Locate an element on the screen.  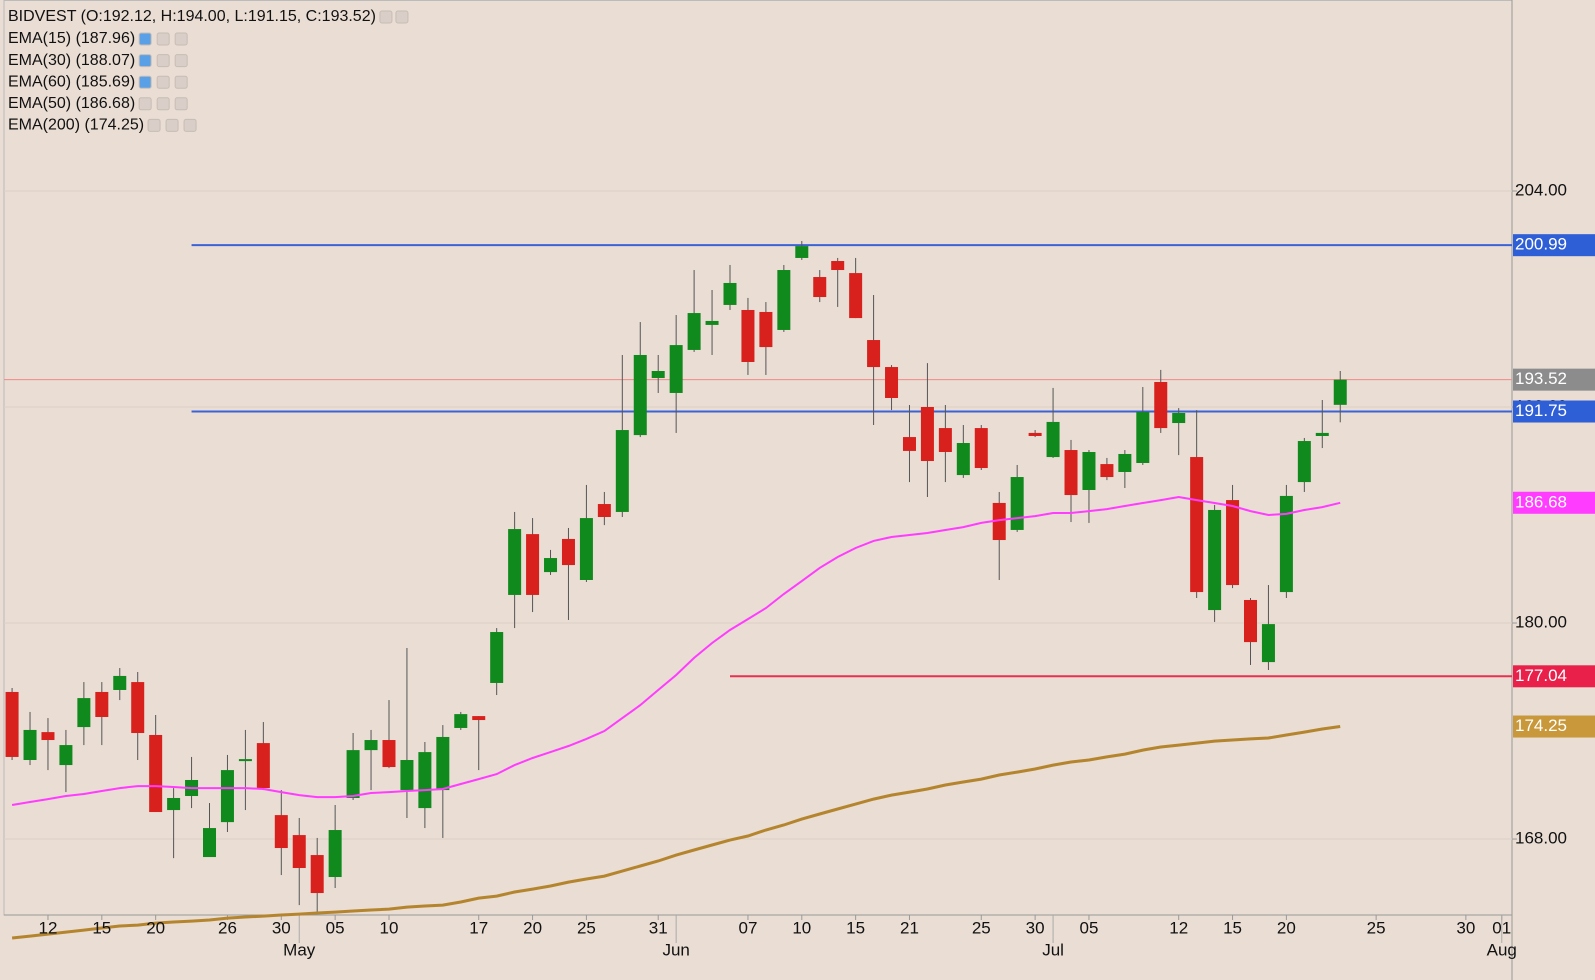
x-tick-label: 21 is located at coordinates (909, 927).